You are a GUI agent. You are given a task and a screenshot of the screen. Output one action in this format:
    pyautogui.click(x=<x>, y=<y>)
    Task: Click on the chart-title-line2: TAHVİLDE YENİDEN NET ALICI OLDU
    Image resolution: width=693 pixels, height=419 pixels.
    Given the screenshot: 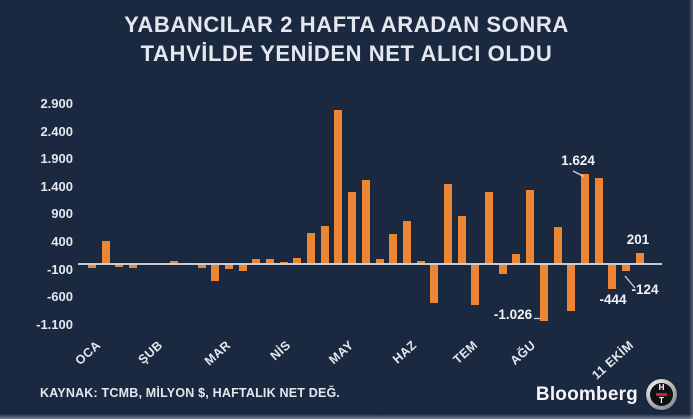 What is the action you would take?
    pyautogui.click(x=346, y=53)
    